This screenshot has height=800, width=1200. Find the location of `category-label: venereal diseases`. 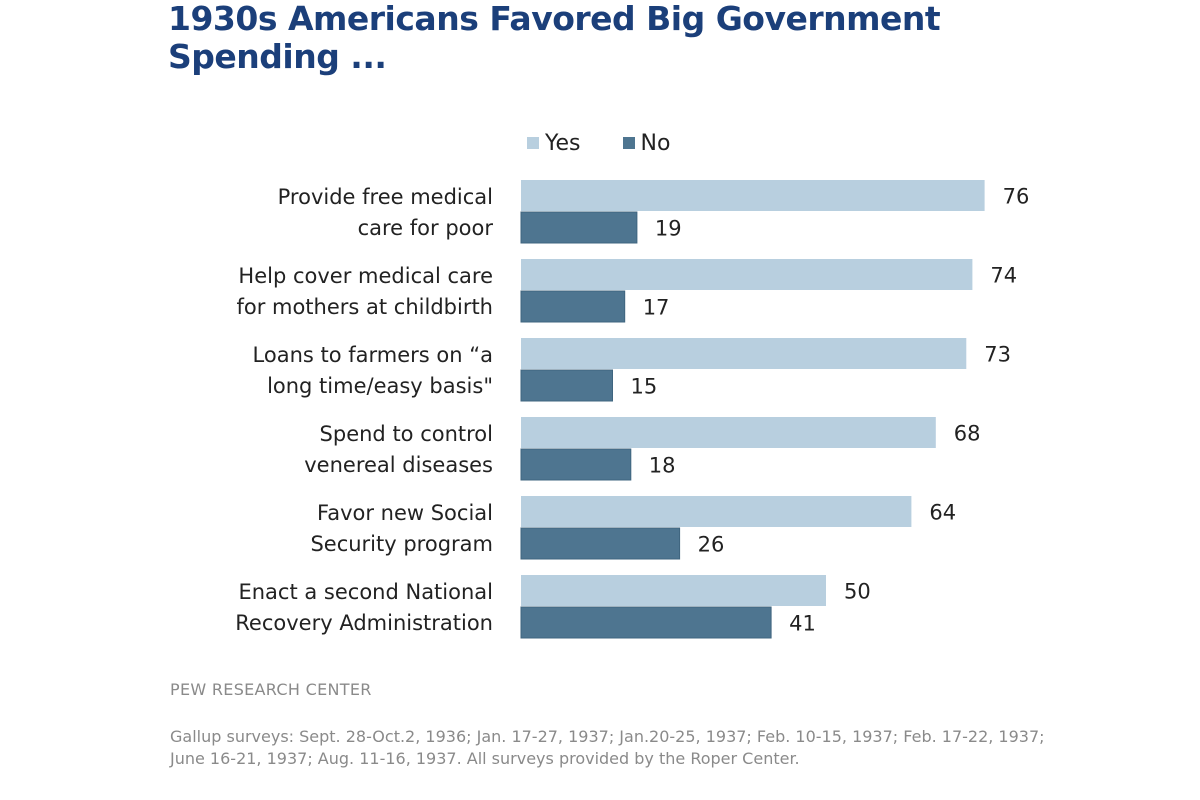

category-label: venereal diseases is located at coordinates (398, 465).